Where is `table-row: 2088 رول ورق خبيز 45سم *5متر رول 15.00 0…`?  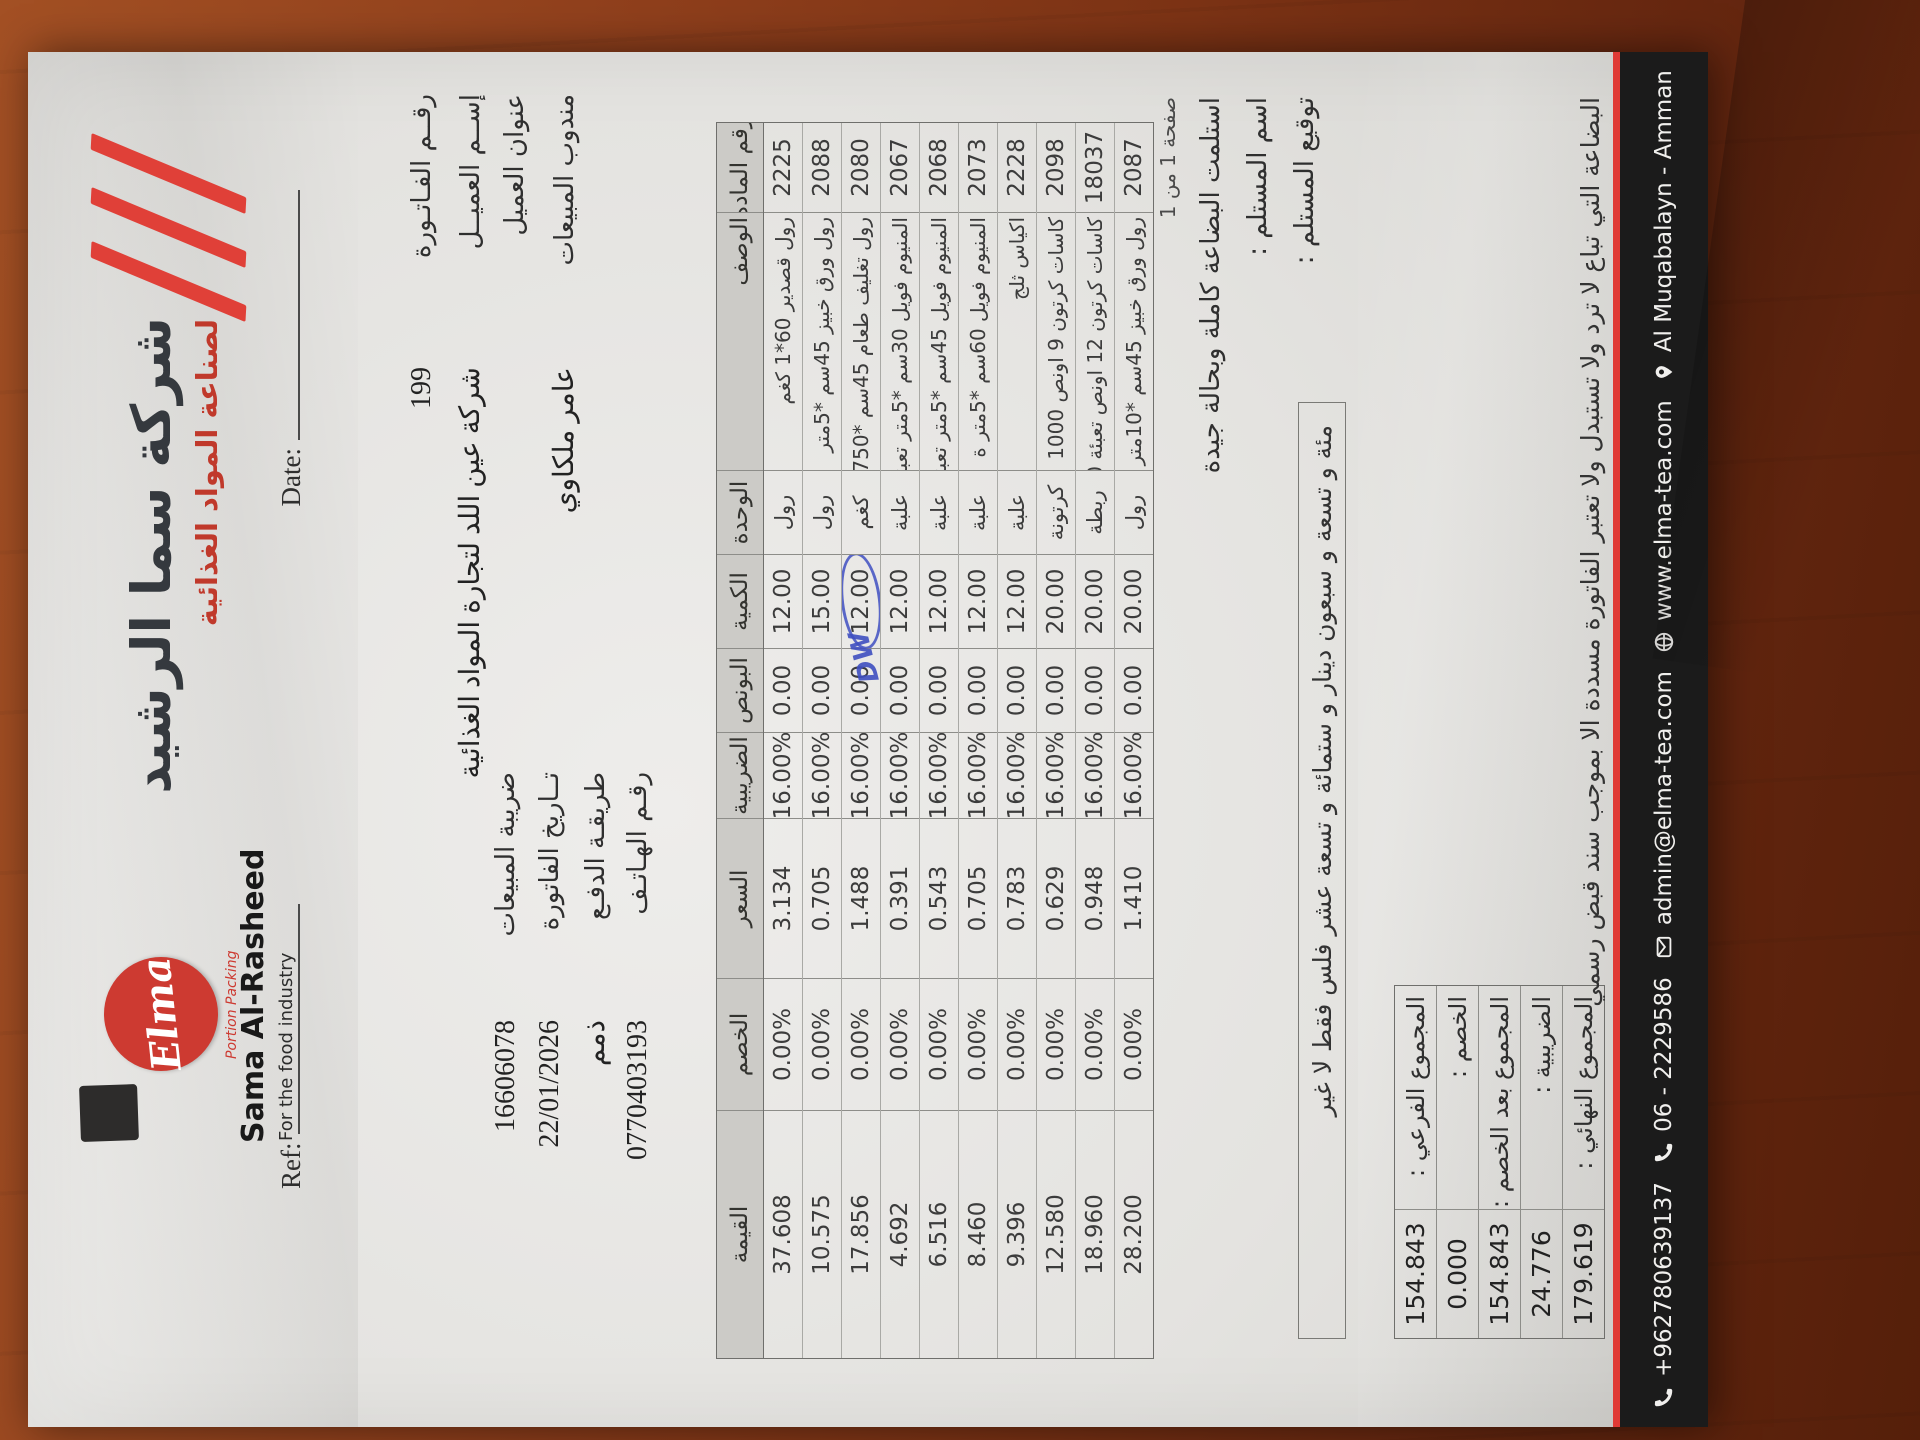 table-row: 2088 رول ورق خبيز 45سم *5متر رول 15.00 0… is located at coordinates (822, 740).